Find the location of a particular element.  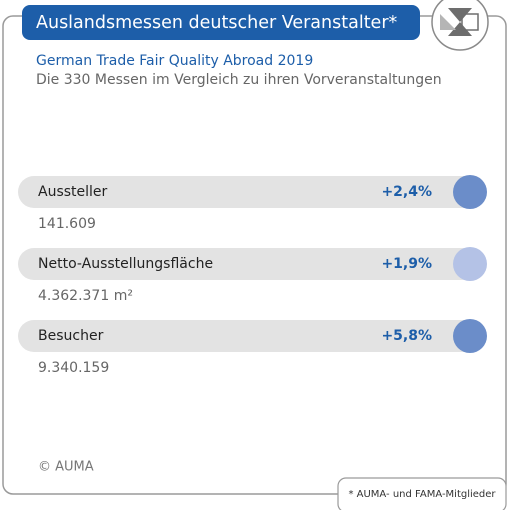

row-change: +1,9% is located at coordinates (406, 264).